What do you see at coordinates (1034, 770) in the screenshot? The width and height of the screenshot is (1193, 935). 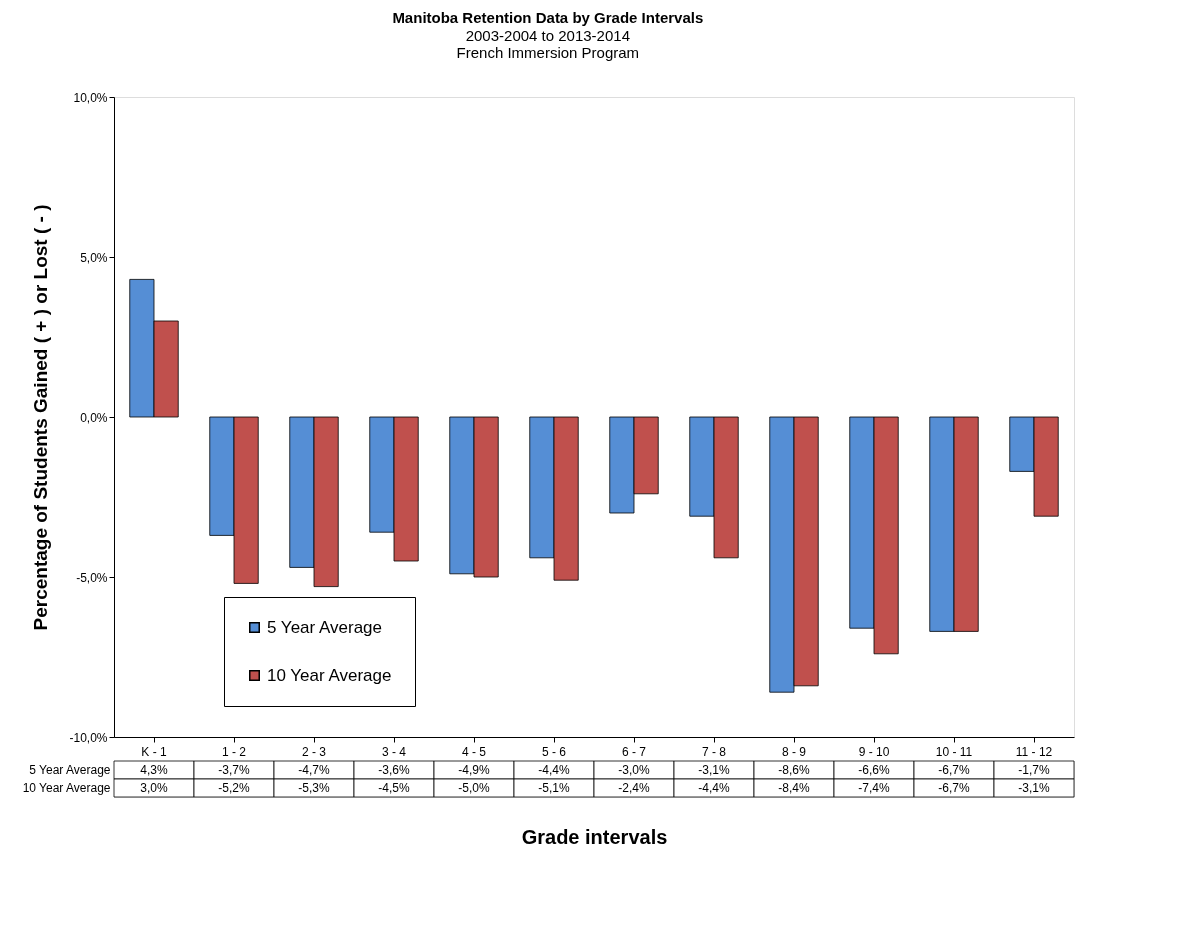 I see `data-label: -1,7%` at bounding box center [1034, 770].